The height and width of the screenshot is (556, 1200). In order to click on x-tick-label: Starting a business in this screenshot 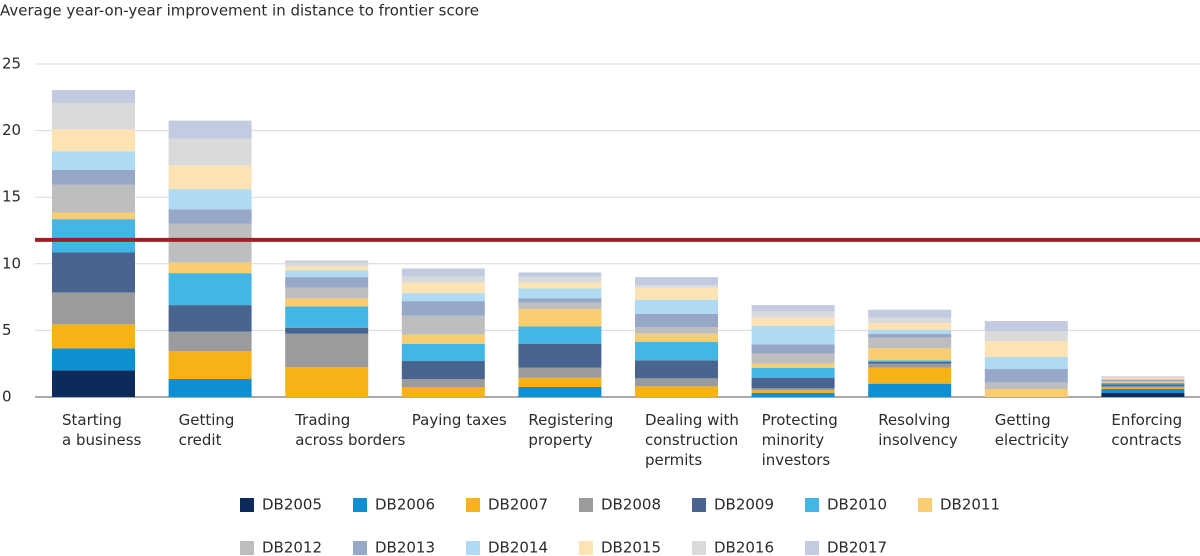, I will do `click(102, 430)`.